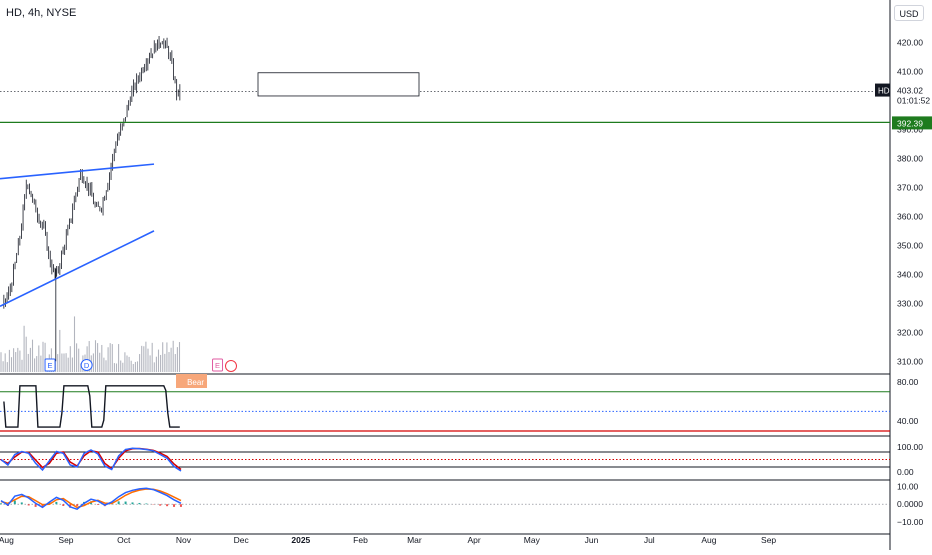 The width and height of the screenshot is (932, 555). What do you see at coordinates (908, 486) in the screenshot?
I see `indicator-tick-label: 10.00` at bounding box center [908, 486].